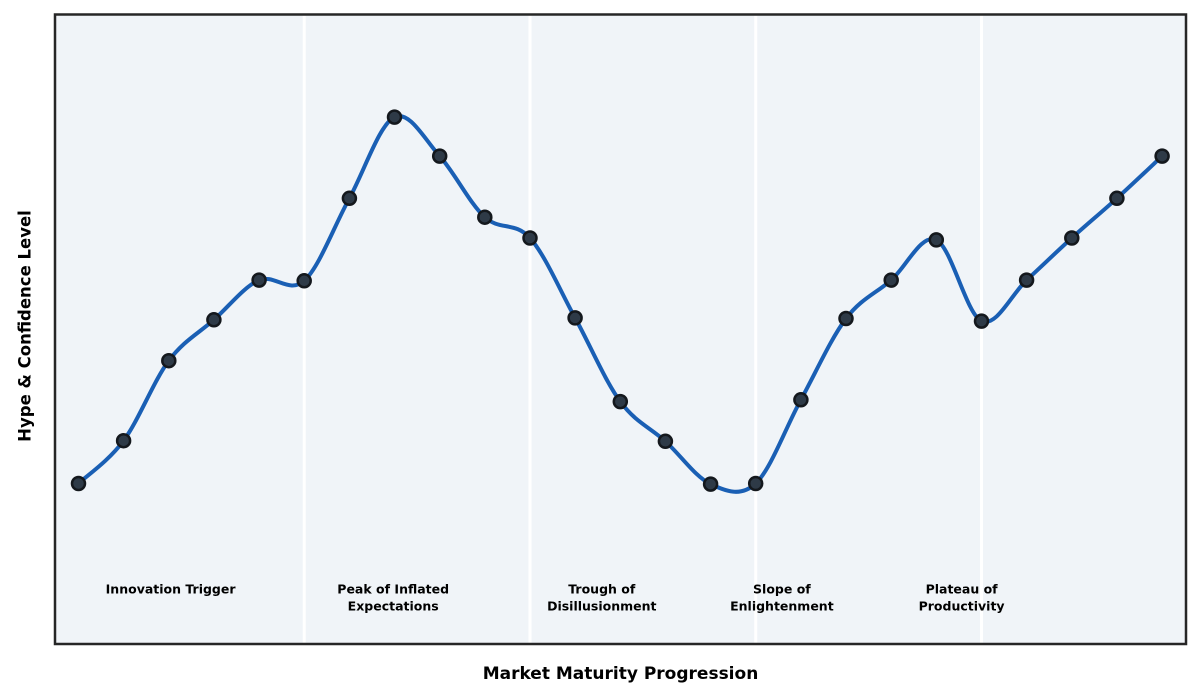 The image size is (1200, 700). Describe the element at coordinates (962, 598) in the screenshot. I see `phase-label: Plateau of Productivity` at that location.